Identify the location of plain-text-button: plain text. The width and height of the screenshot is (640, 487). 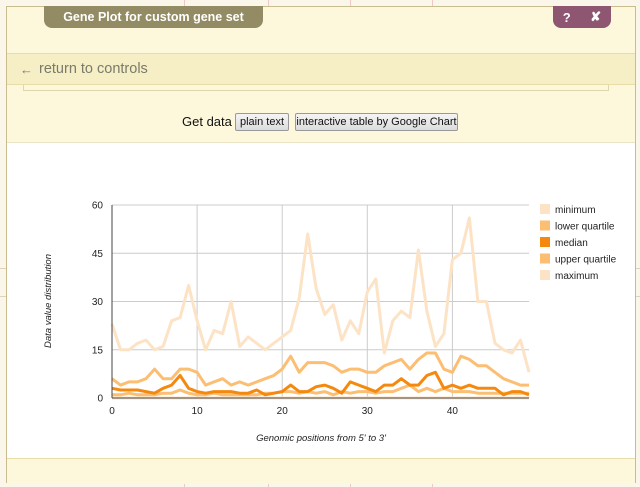
(262, 122).